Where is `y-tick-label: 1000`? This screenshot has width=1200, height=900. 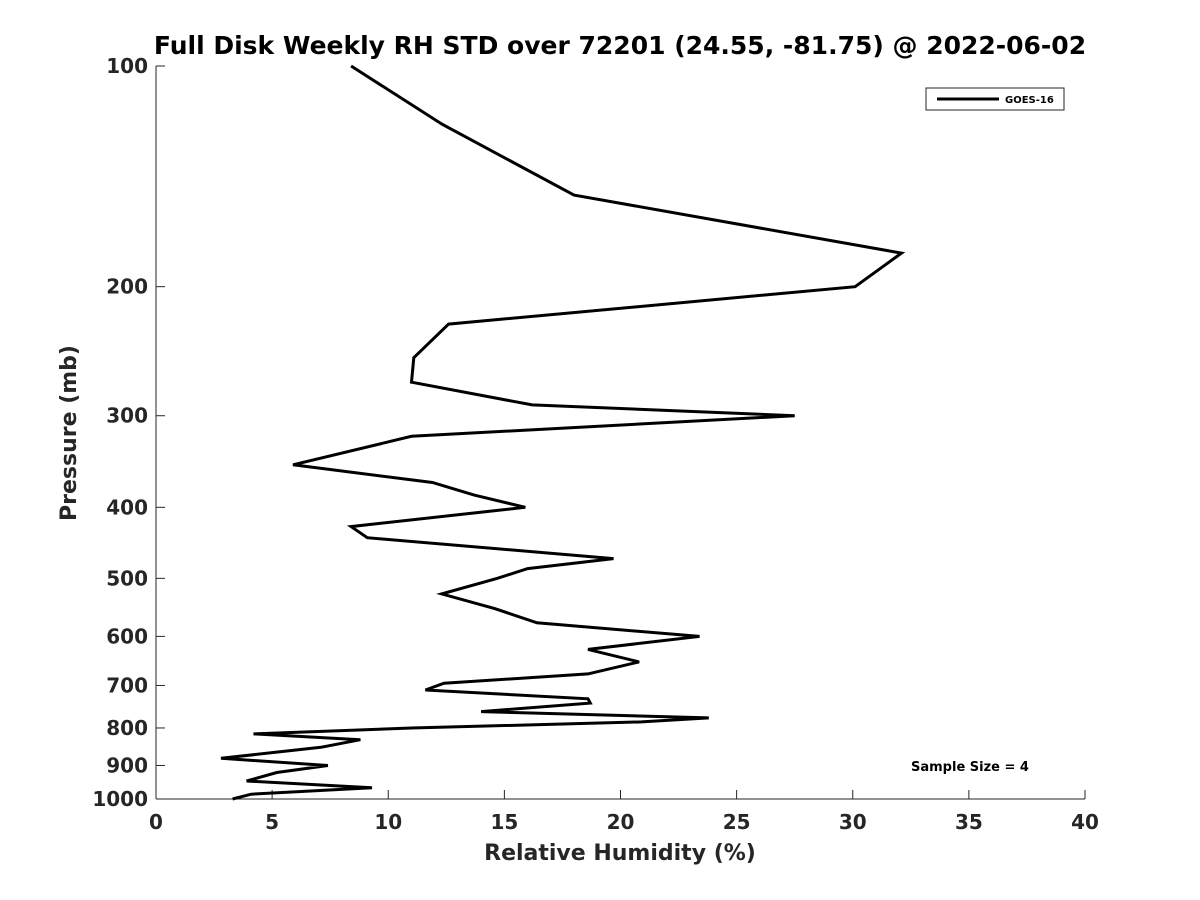
y-tick-label: 1000 is located at coordinates (120, 799).